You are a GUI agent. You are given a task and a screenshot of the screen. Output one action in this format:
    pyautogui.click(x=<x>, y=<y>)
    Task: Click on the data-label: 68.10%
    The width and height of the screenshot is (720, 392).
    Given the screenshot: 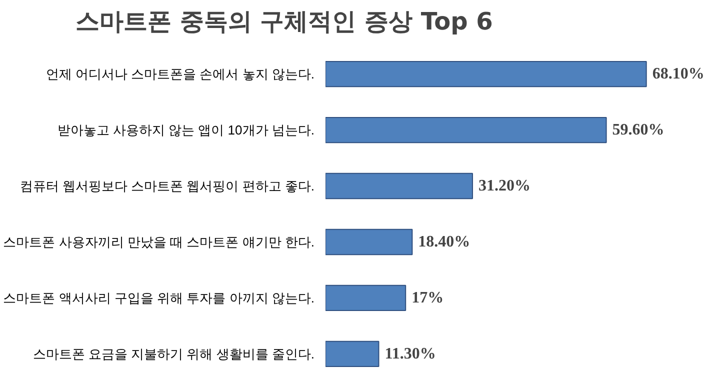 What is the action you would take?
    pyautogui.click(x=678, y=74)
    